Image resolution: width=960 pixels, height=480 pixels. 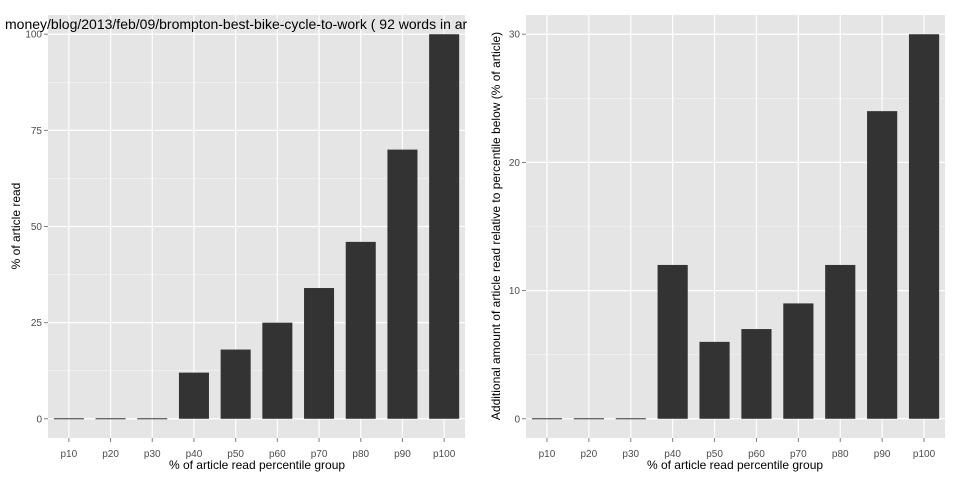 I want to click on y-axis-title: % of article read, so click(x=16, y=226).